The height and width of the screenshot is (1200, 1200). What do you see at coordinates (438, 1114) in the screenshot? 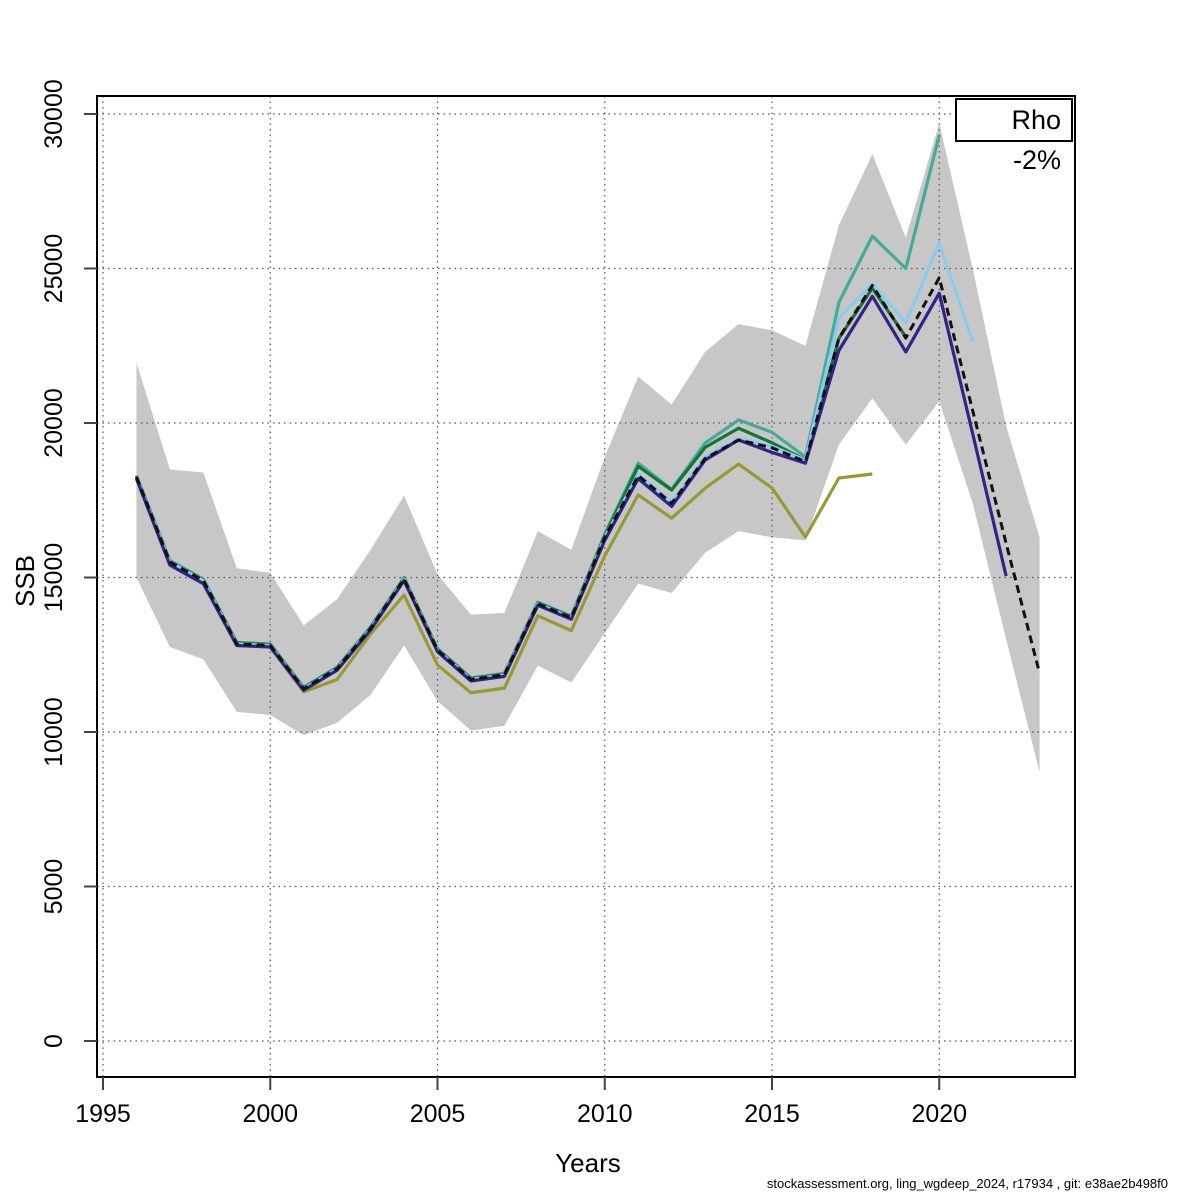
I see `x-tick-label: 2005` at bounding box center [438, 1114].